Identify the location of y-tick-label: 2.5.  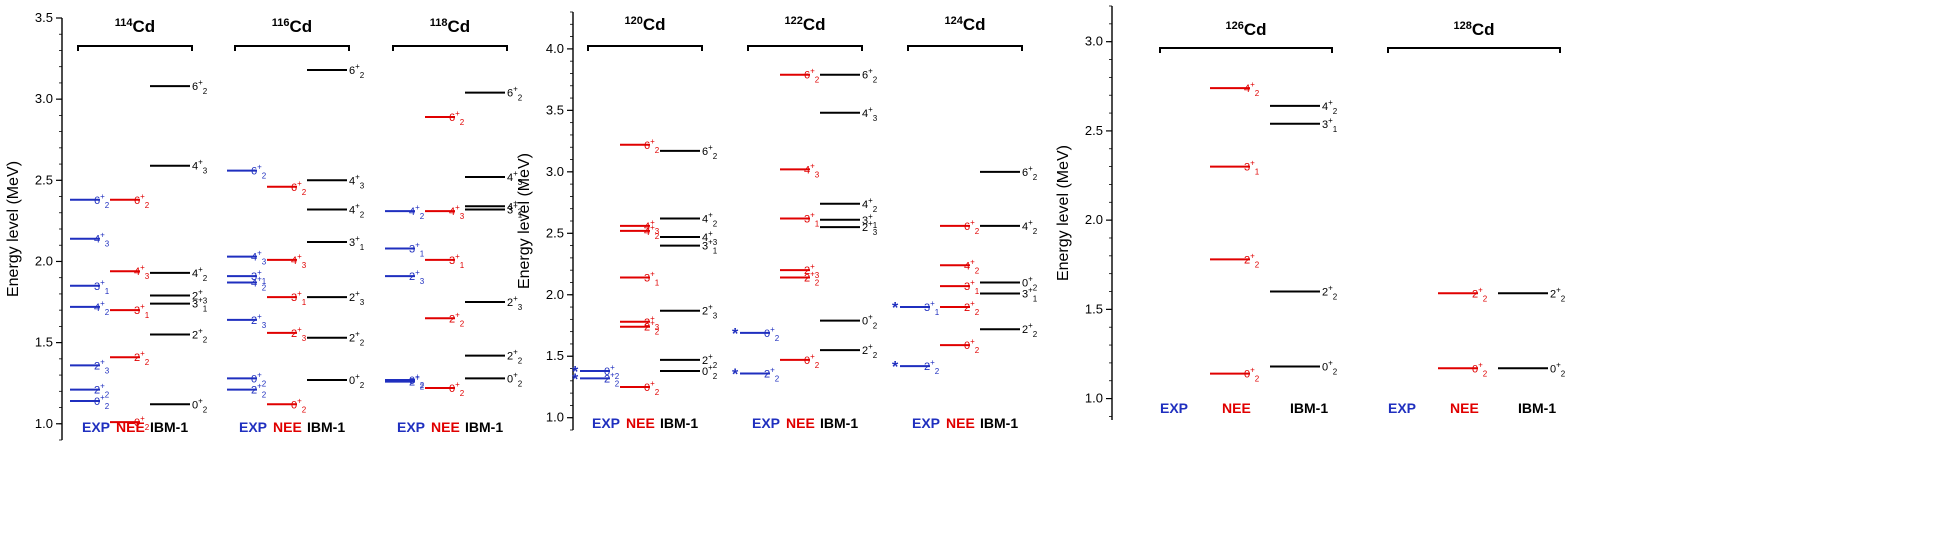
(555, 232).